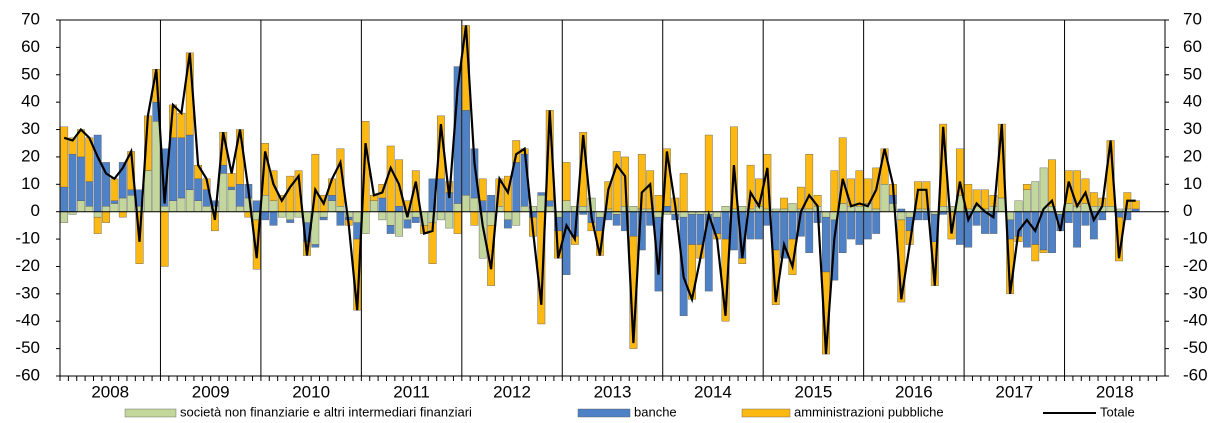 This screenshot has height=423, width=1216. What do you see at coordinates (713, 391) in the screenshot?
I see `x-tick-label: 2014` at bounding box center [713, 391].